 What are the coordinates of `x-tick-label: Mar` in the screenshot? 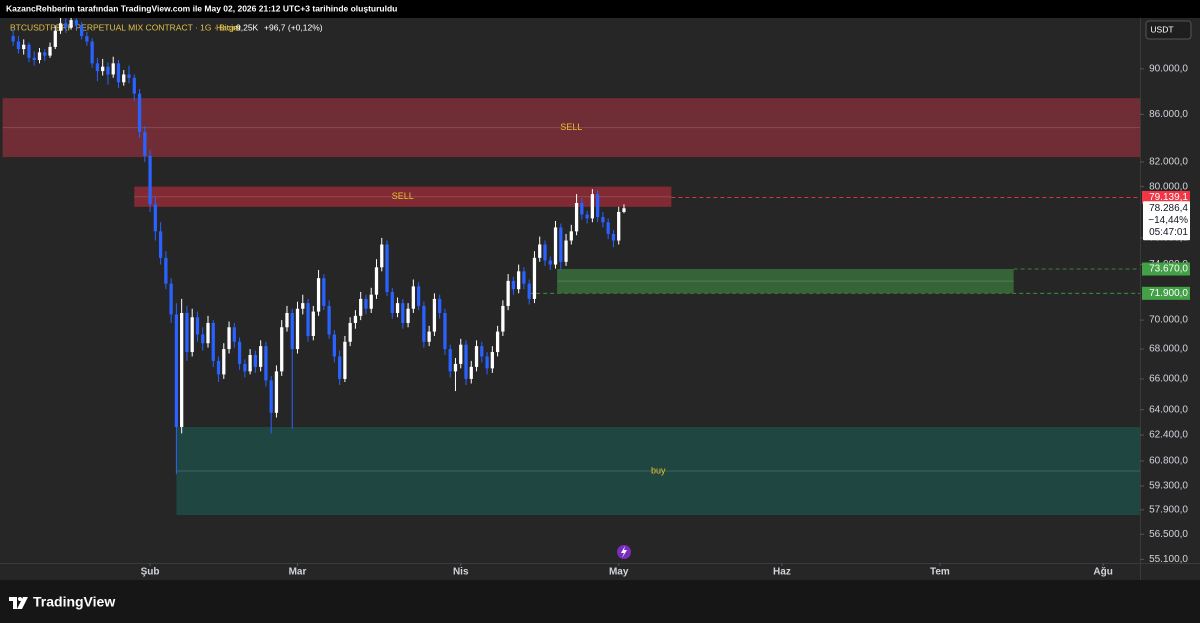 It's located at (298, 572).